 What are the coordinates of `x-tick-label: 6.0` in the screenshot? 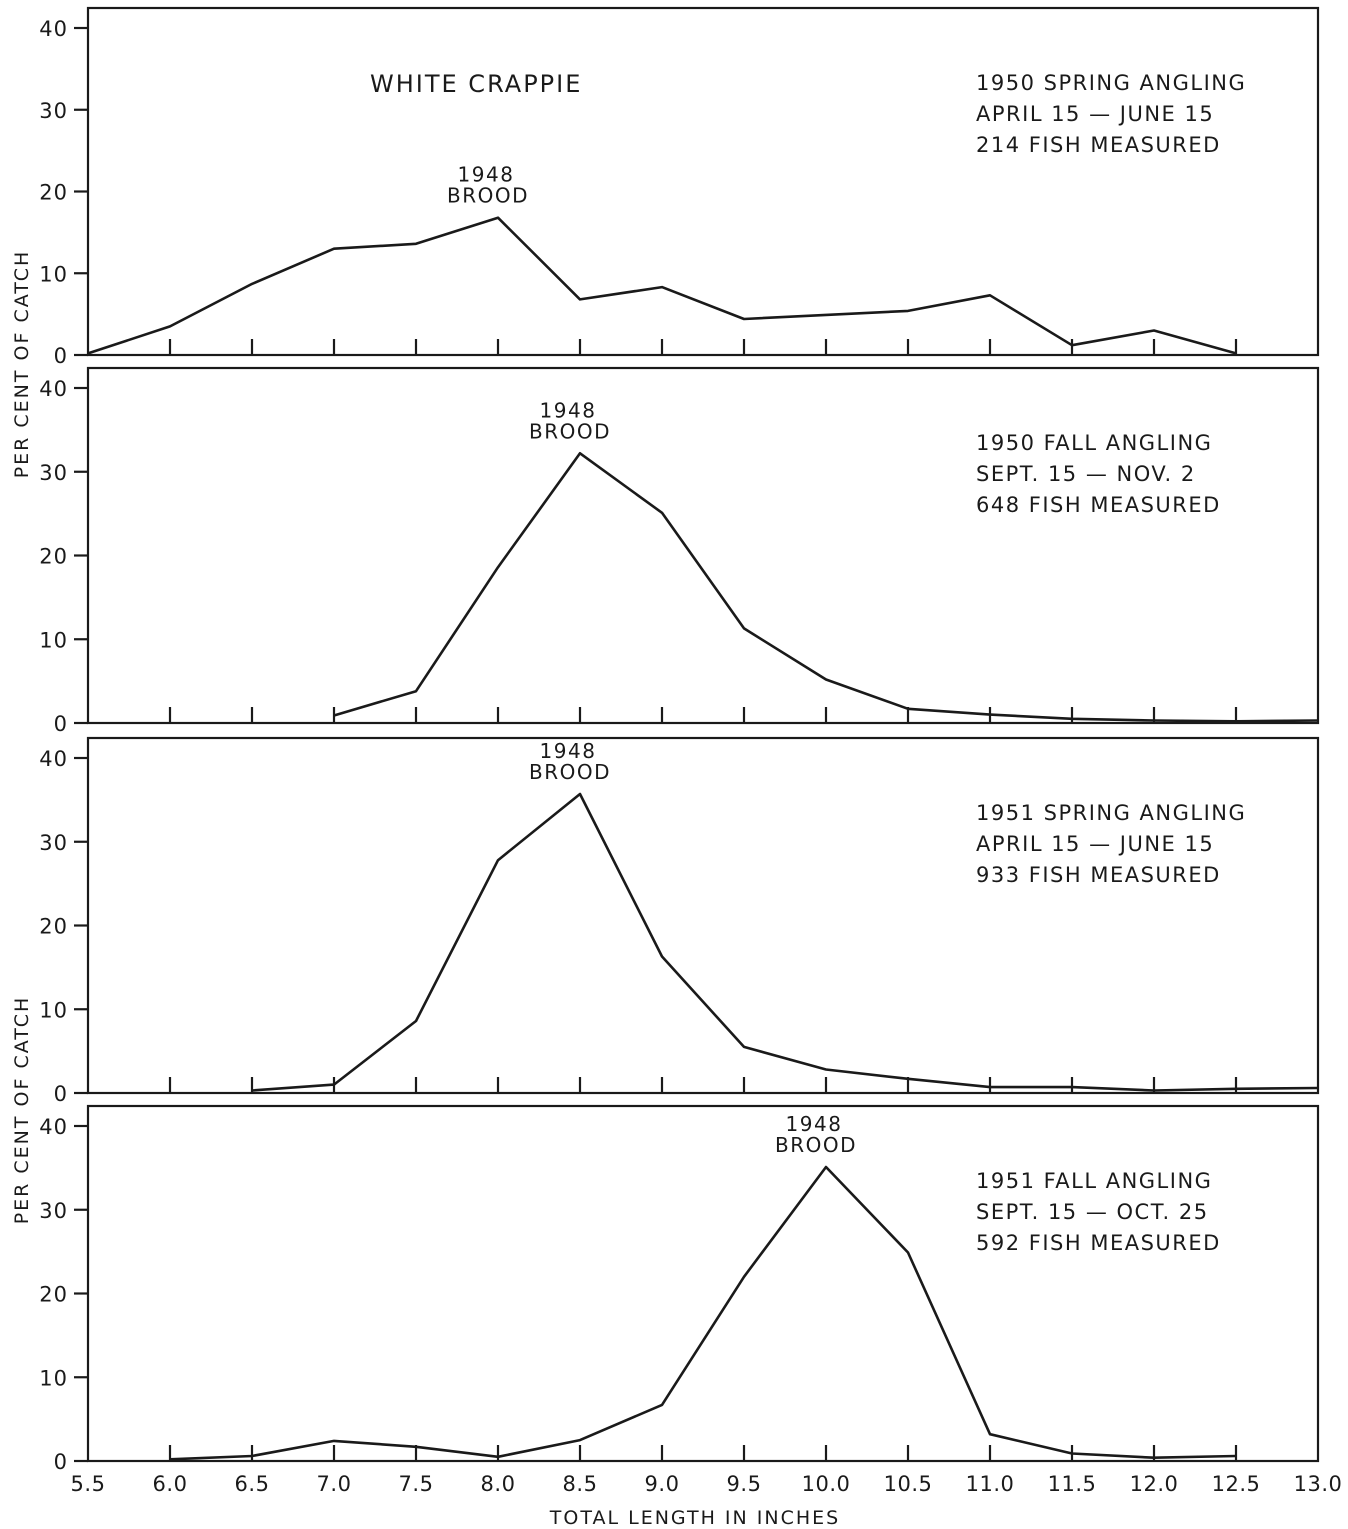 It's located at (170, 1484).